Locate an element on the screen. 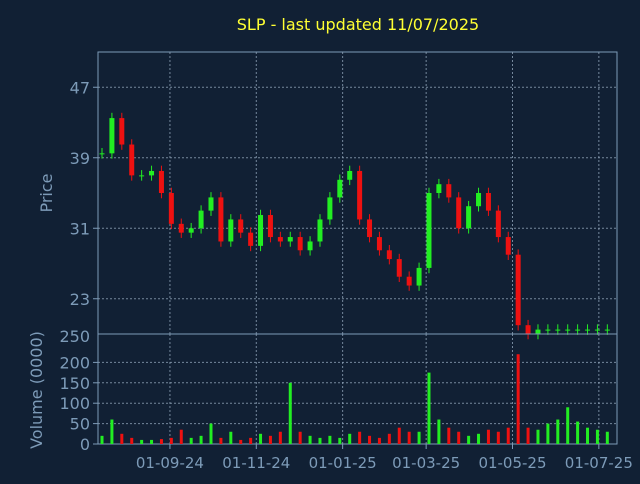 The image size is (640, 484). volume-tick-label: 50 is located at coordinates (80, 424).